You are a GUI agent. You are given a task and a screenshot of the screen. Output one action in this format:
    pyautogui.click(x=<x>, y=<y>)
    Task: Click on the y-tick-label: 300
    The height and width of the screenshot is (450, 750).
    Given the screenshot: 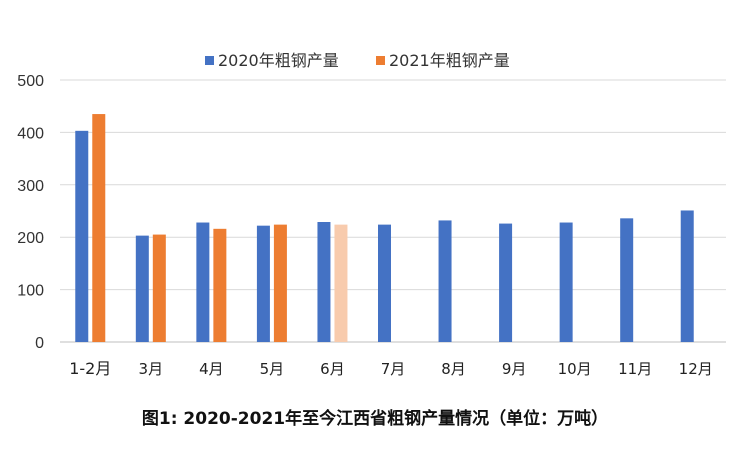 What is the action you would take?
    pyautogui.click(x=30, y=186)
    